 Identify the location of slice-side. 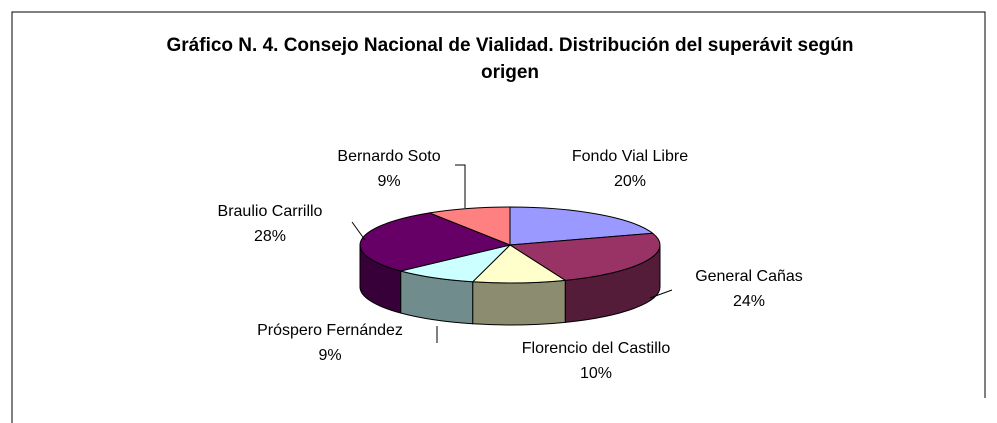
(519, 302).